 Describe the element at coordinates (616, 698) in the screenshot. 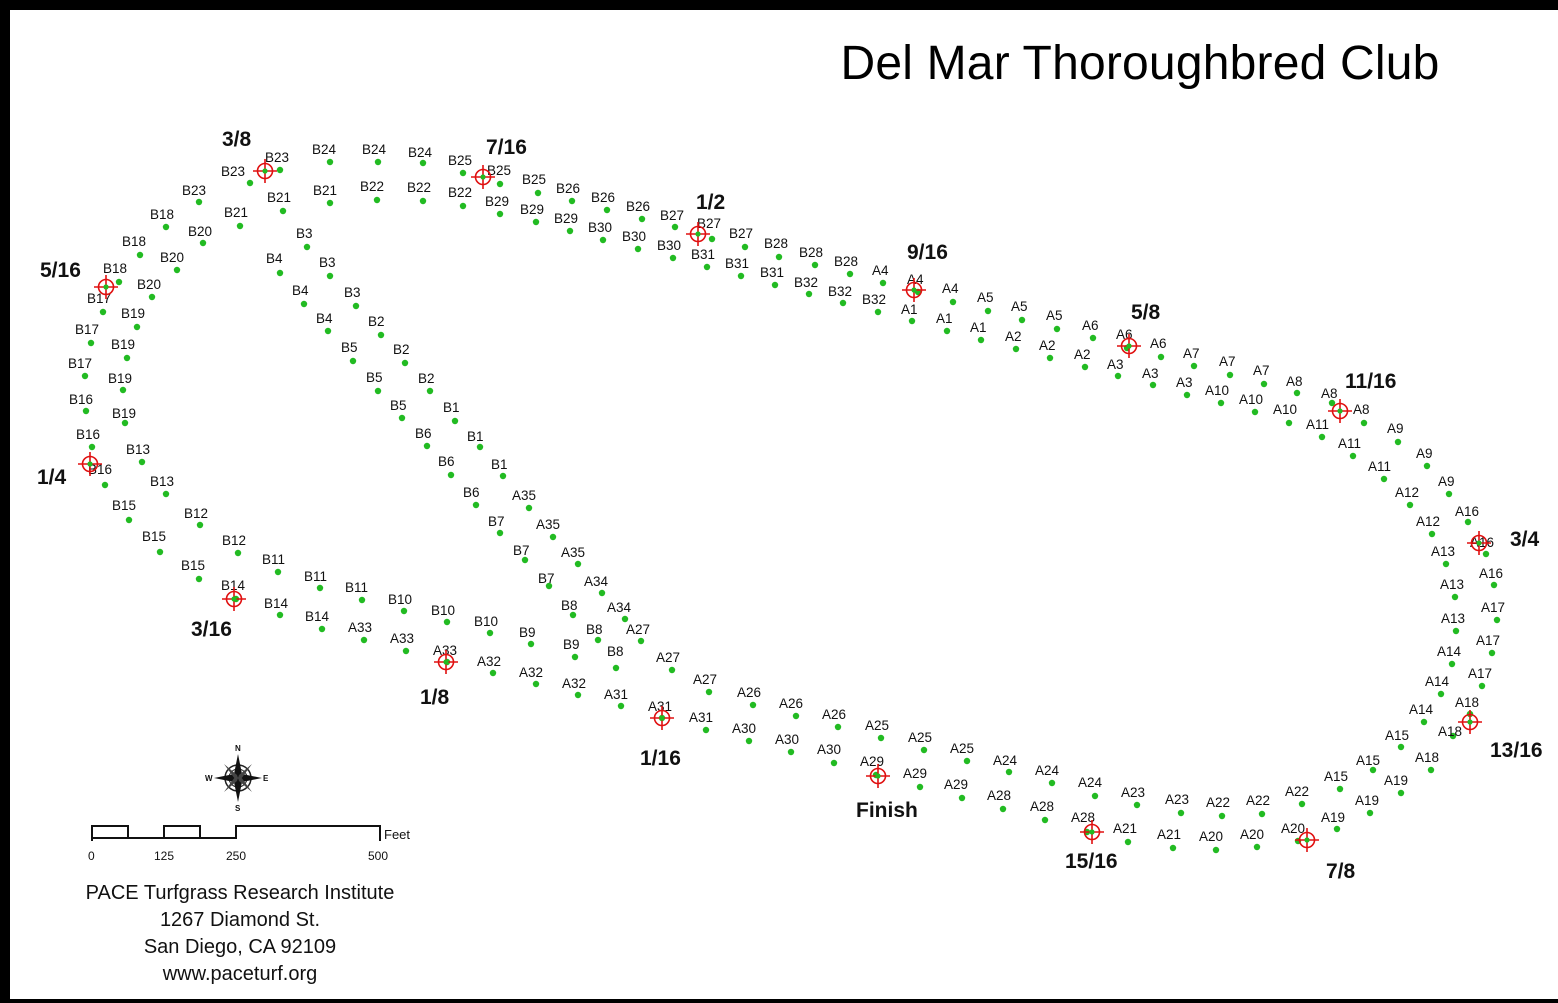

I see `sample-point: A31` at that location.